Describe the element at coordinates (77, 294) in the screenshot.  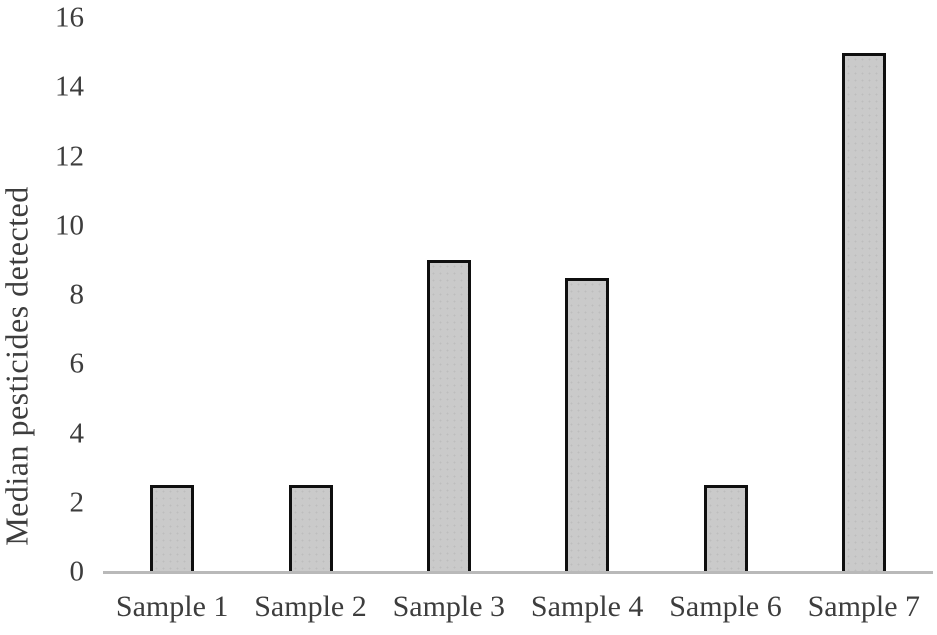
I see `y-tick-label: 8` at that location.